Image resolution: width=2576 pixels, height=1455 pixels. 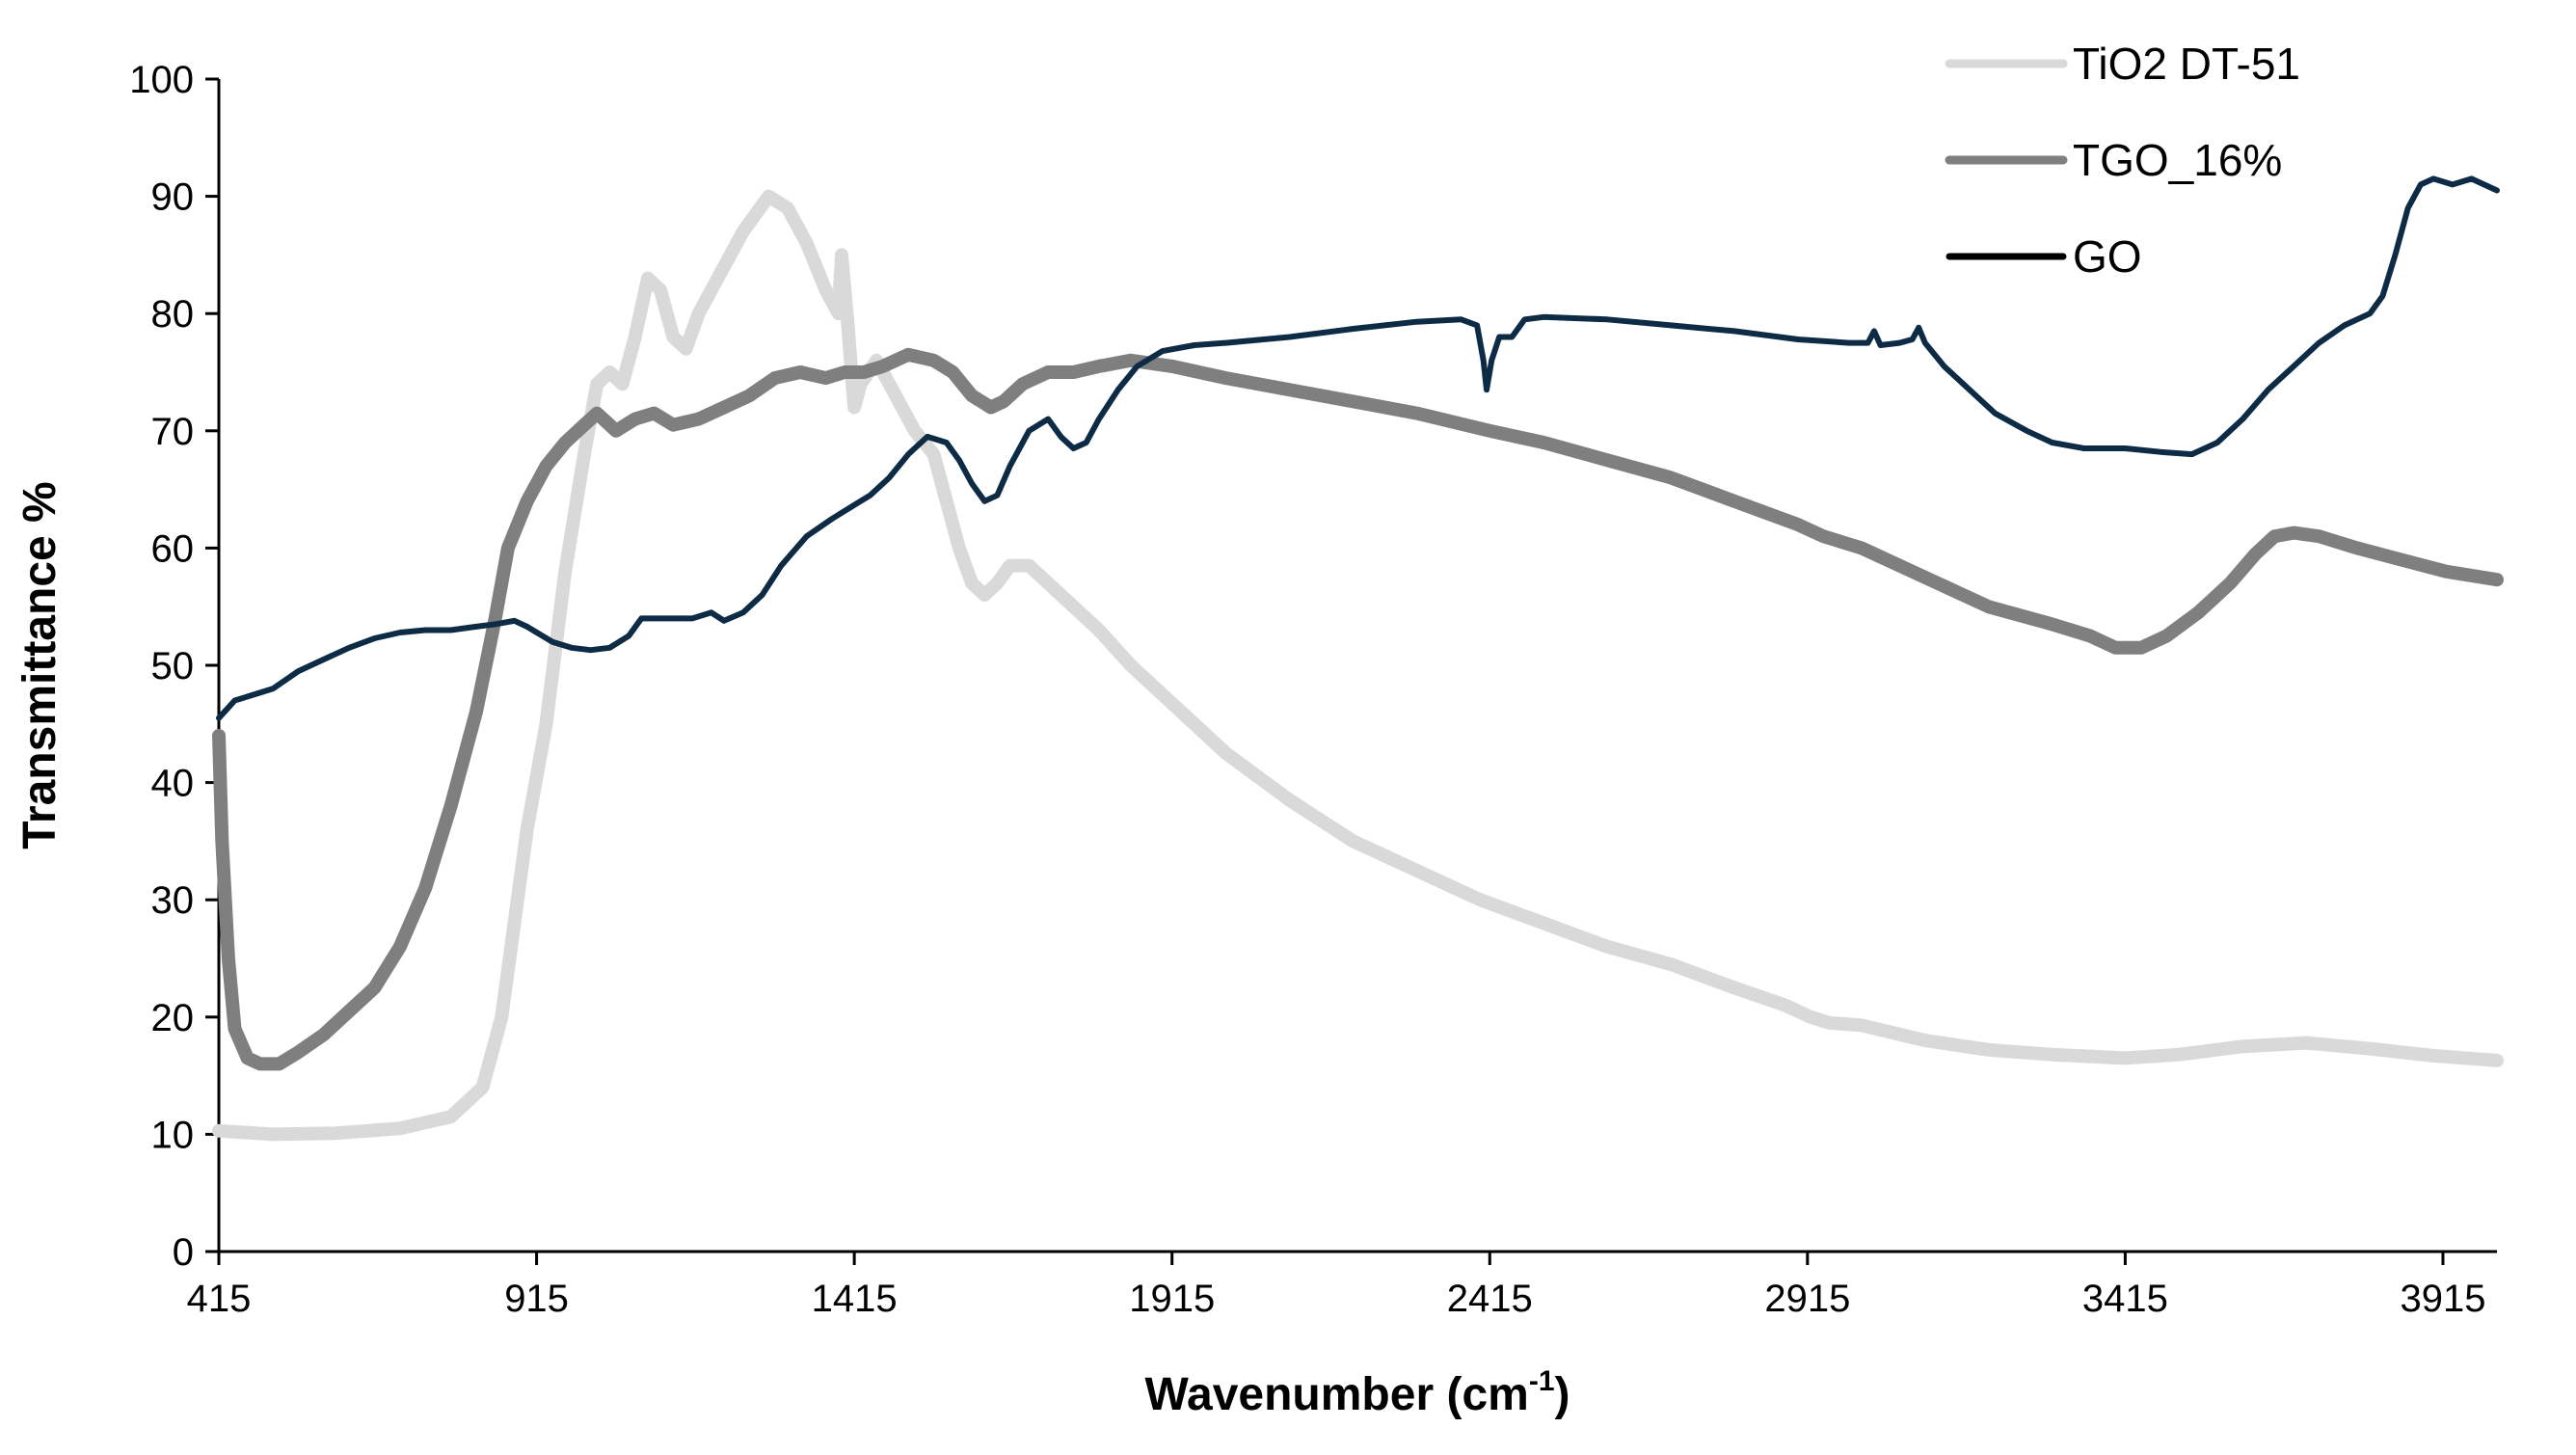 I want to click on y-tick-label: 20, so click(x=173, y=1018).